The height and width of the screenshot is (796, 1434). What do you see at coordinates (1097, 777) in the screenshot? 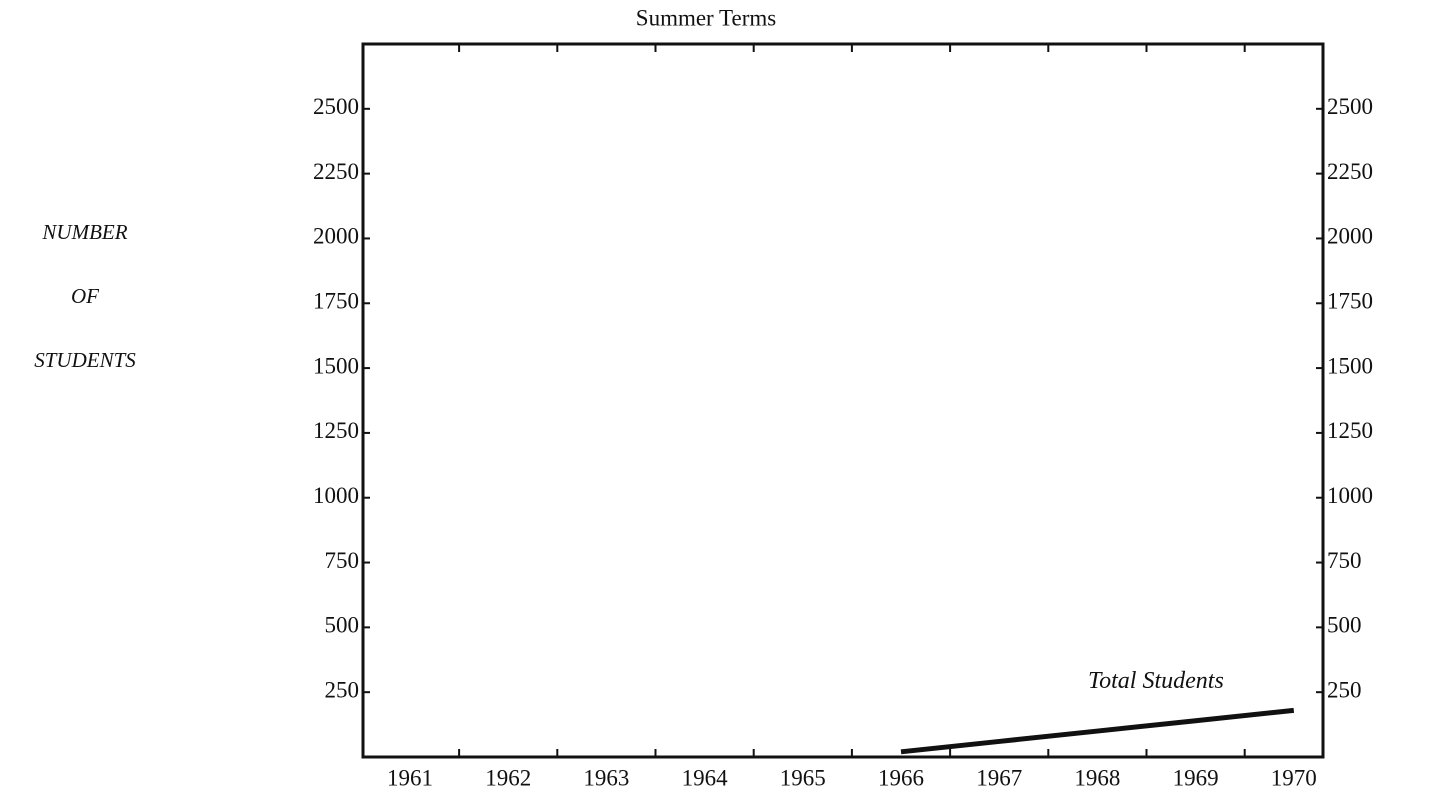
I see `x-tick-label: 1968` at bounding box center [1097, 777].